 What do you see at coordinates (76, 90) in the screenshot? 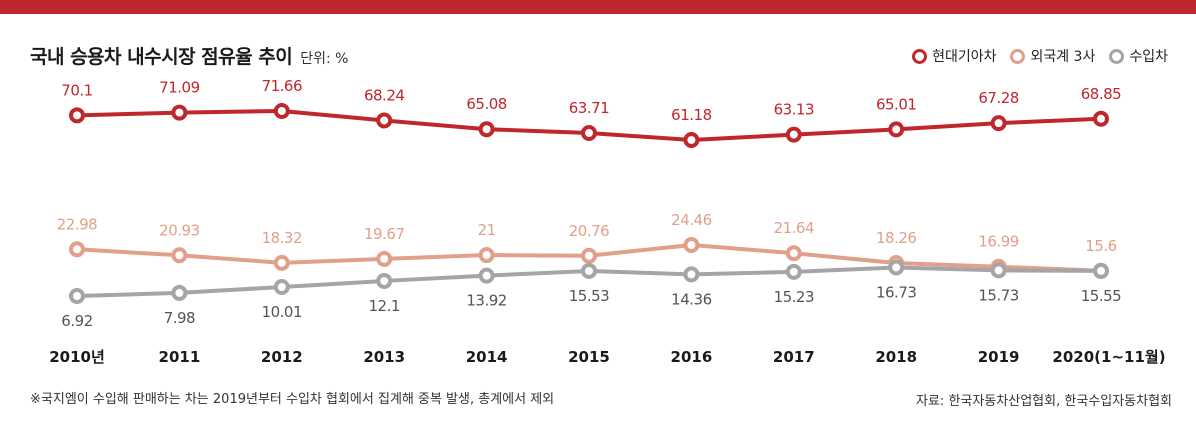
I see `data-label: 70.1` at bounding box center [76, 90].